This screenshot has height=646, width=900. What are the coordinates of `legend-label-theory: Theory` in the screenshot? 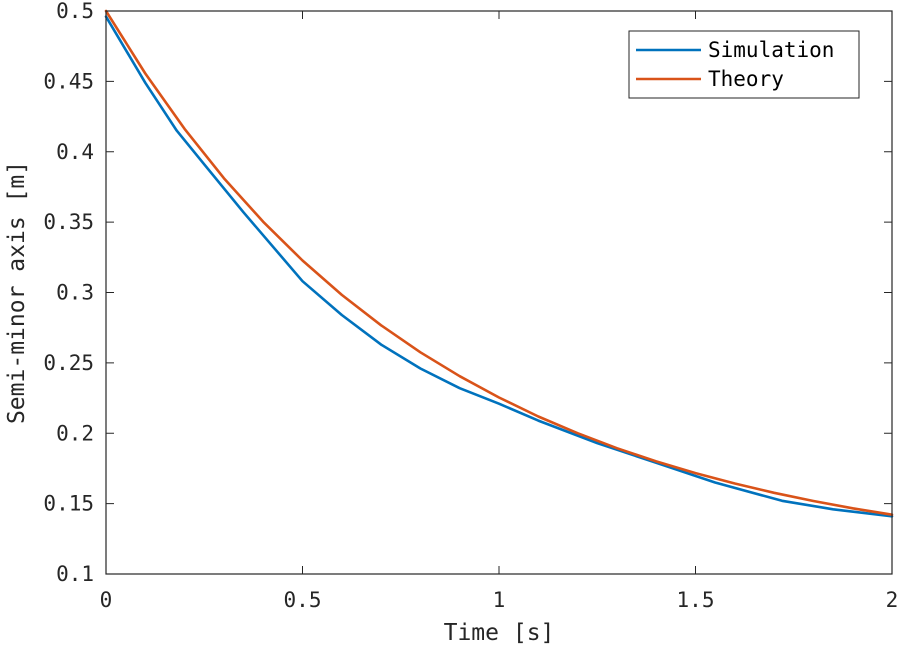 It's located at (746, 79).